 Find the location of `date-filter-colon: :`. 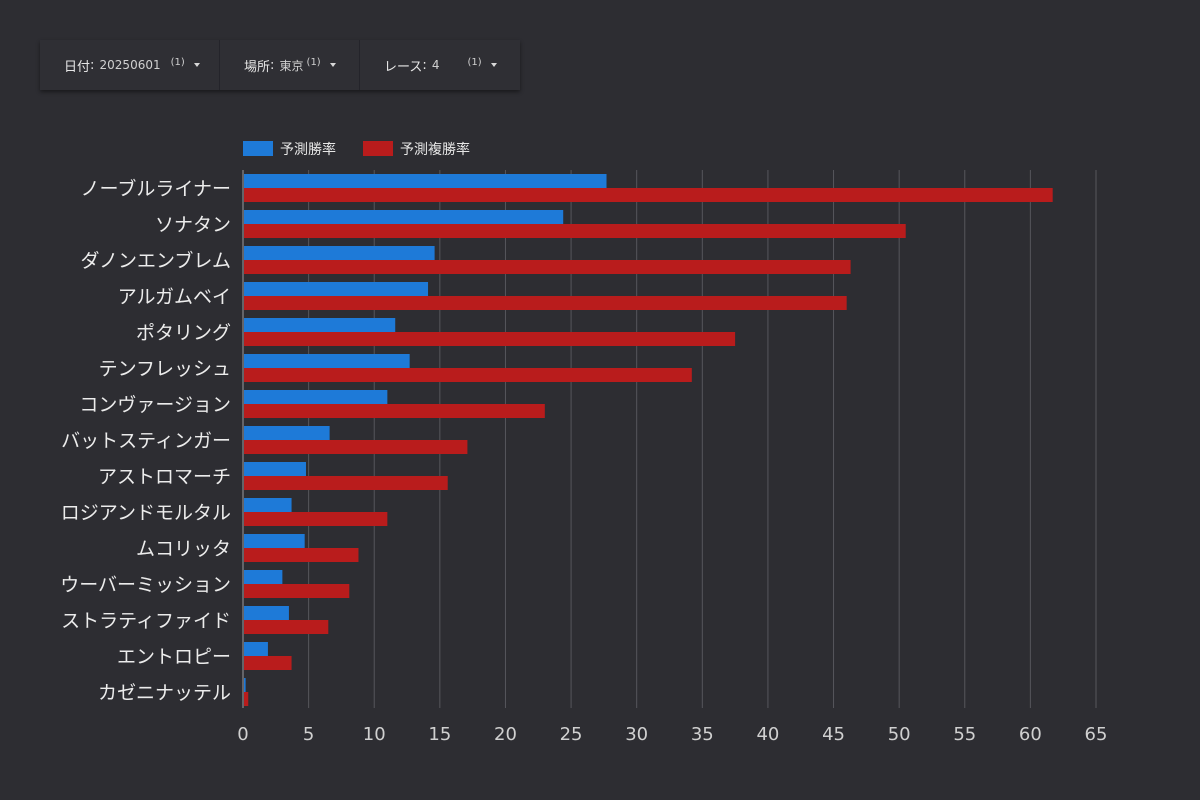

date-filter-colon: : is located at coordinates (94, 65).